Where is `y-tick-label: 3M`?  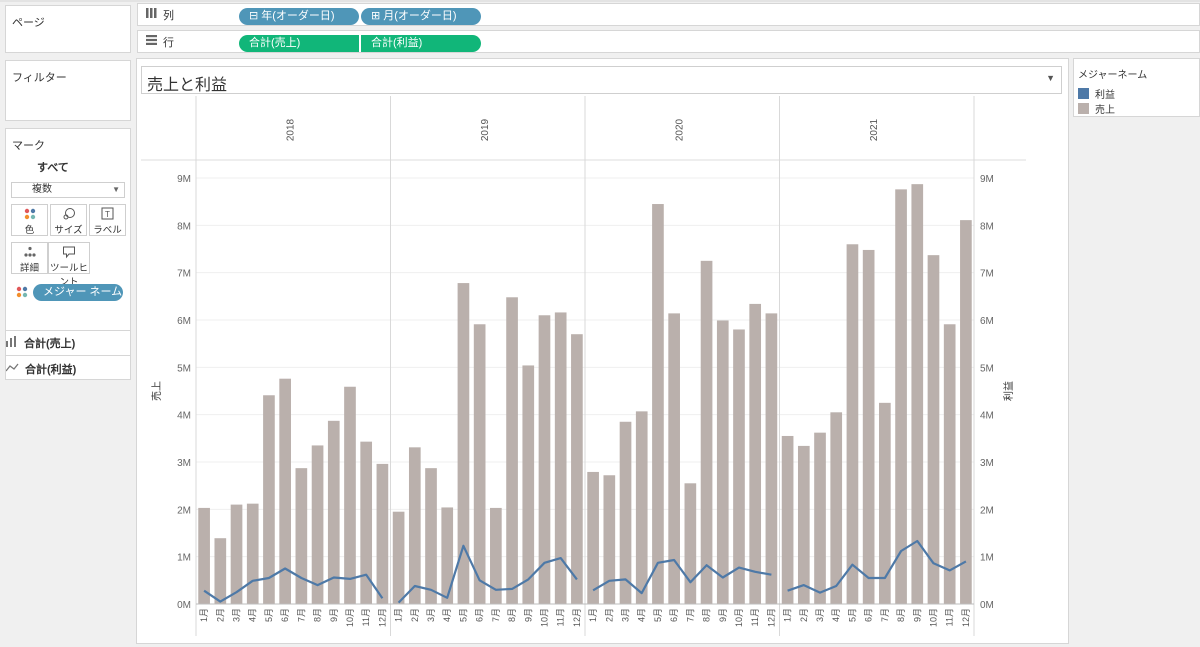 y-tick-label: 3M is located at coordinates (184, 463).